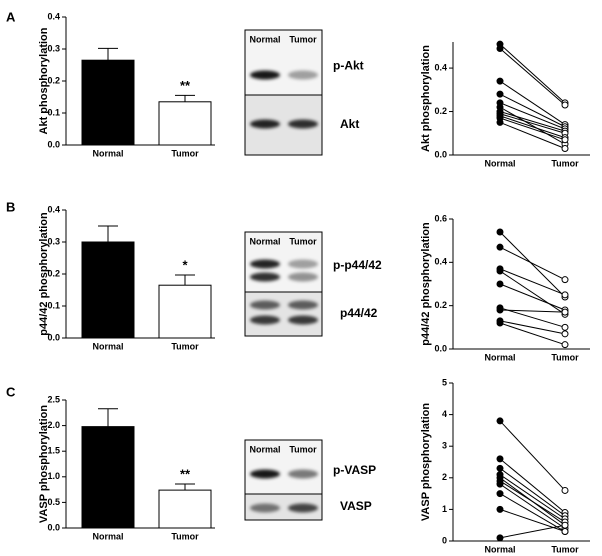 The height and width of the screenshot is (556, 602). What do you see at coordinates (444, 509) in the screenshot?
I see `y-tick-label: 1` at bounding box center [444, 509].